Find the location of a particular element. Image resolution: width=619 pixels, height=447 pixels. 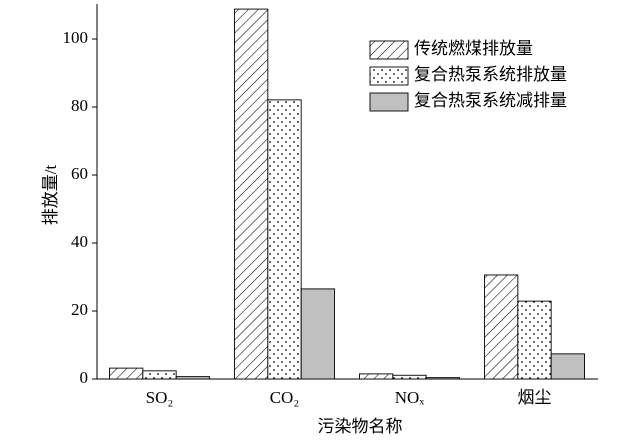

legend-label: 复合热泵系统排放量 is located at coordinates (490, 74).